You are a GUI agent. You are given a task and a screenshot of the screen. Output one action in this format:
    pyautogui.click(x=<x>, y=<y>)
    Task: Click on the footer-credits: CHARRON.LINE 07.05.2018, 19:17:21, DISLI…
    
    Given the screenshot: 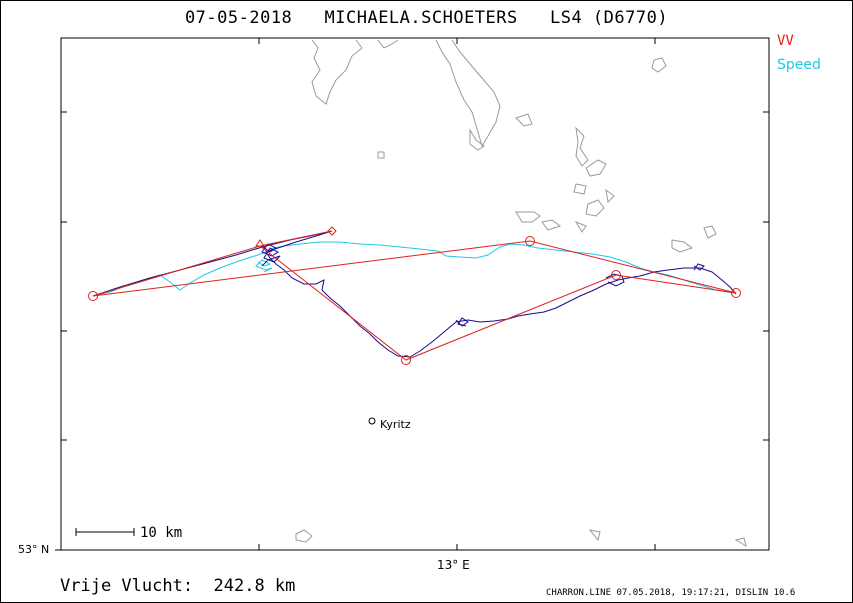 What is the action you would take?
    pyautogui.click(x=671, y=593)
    